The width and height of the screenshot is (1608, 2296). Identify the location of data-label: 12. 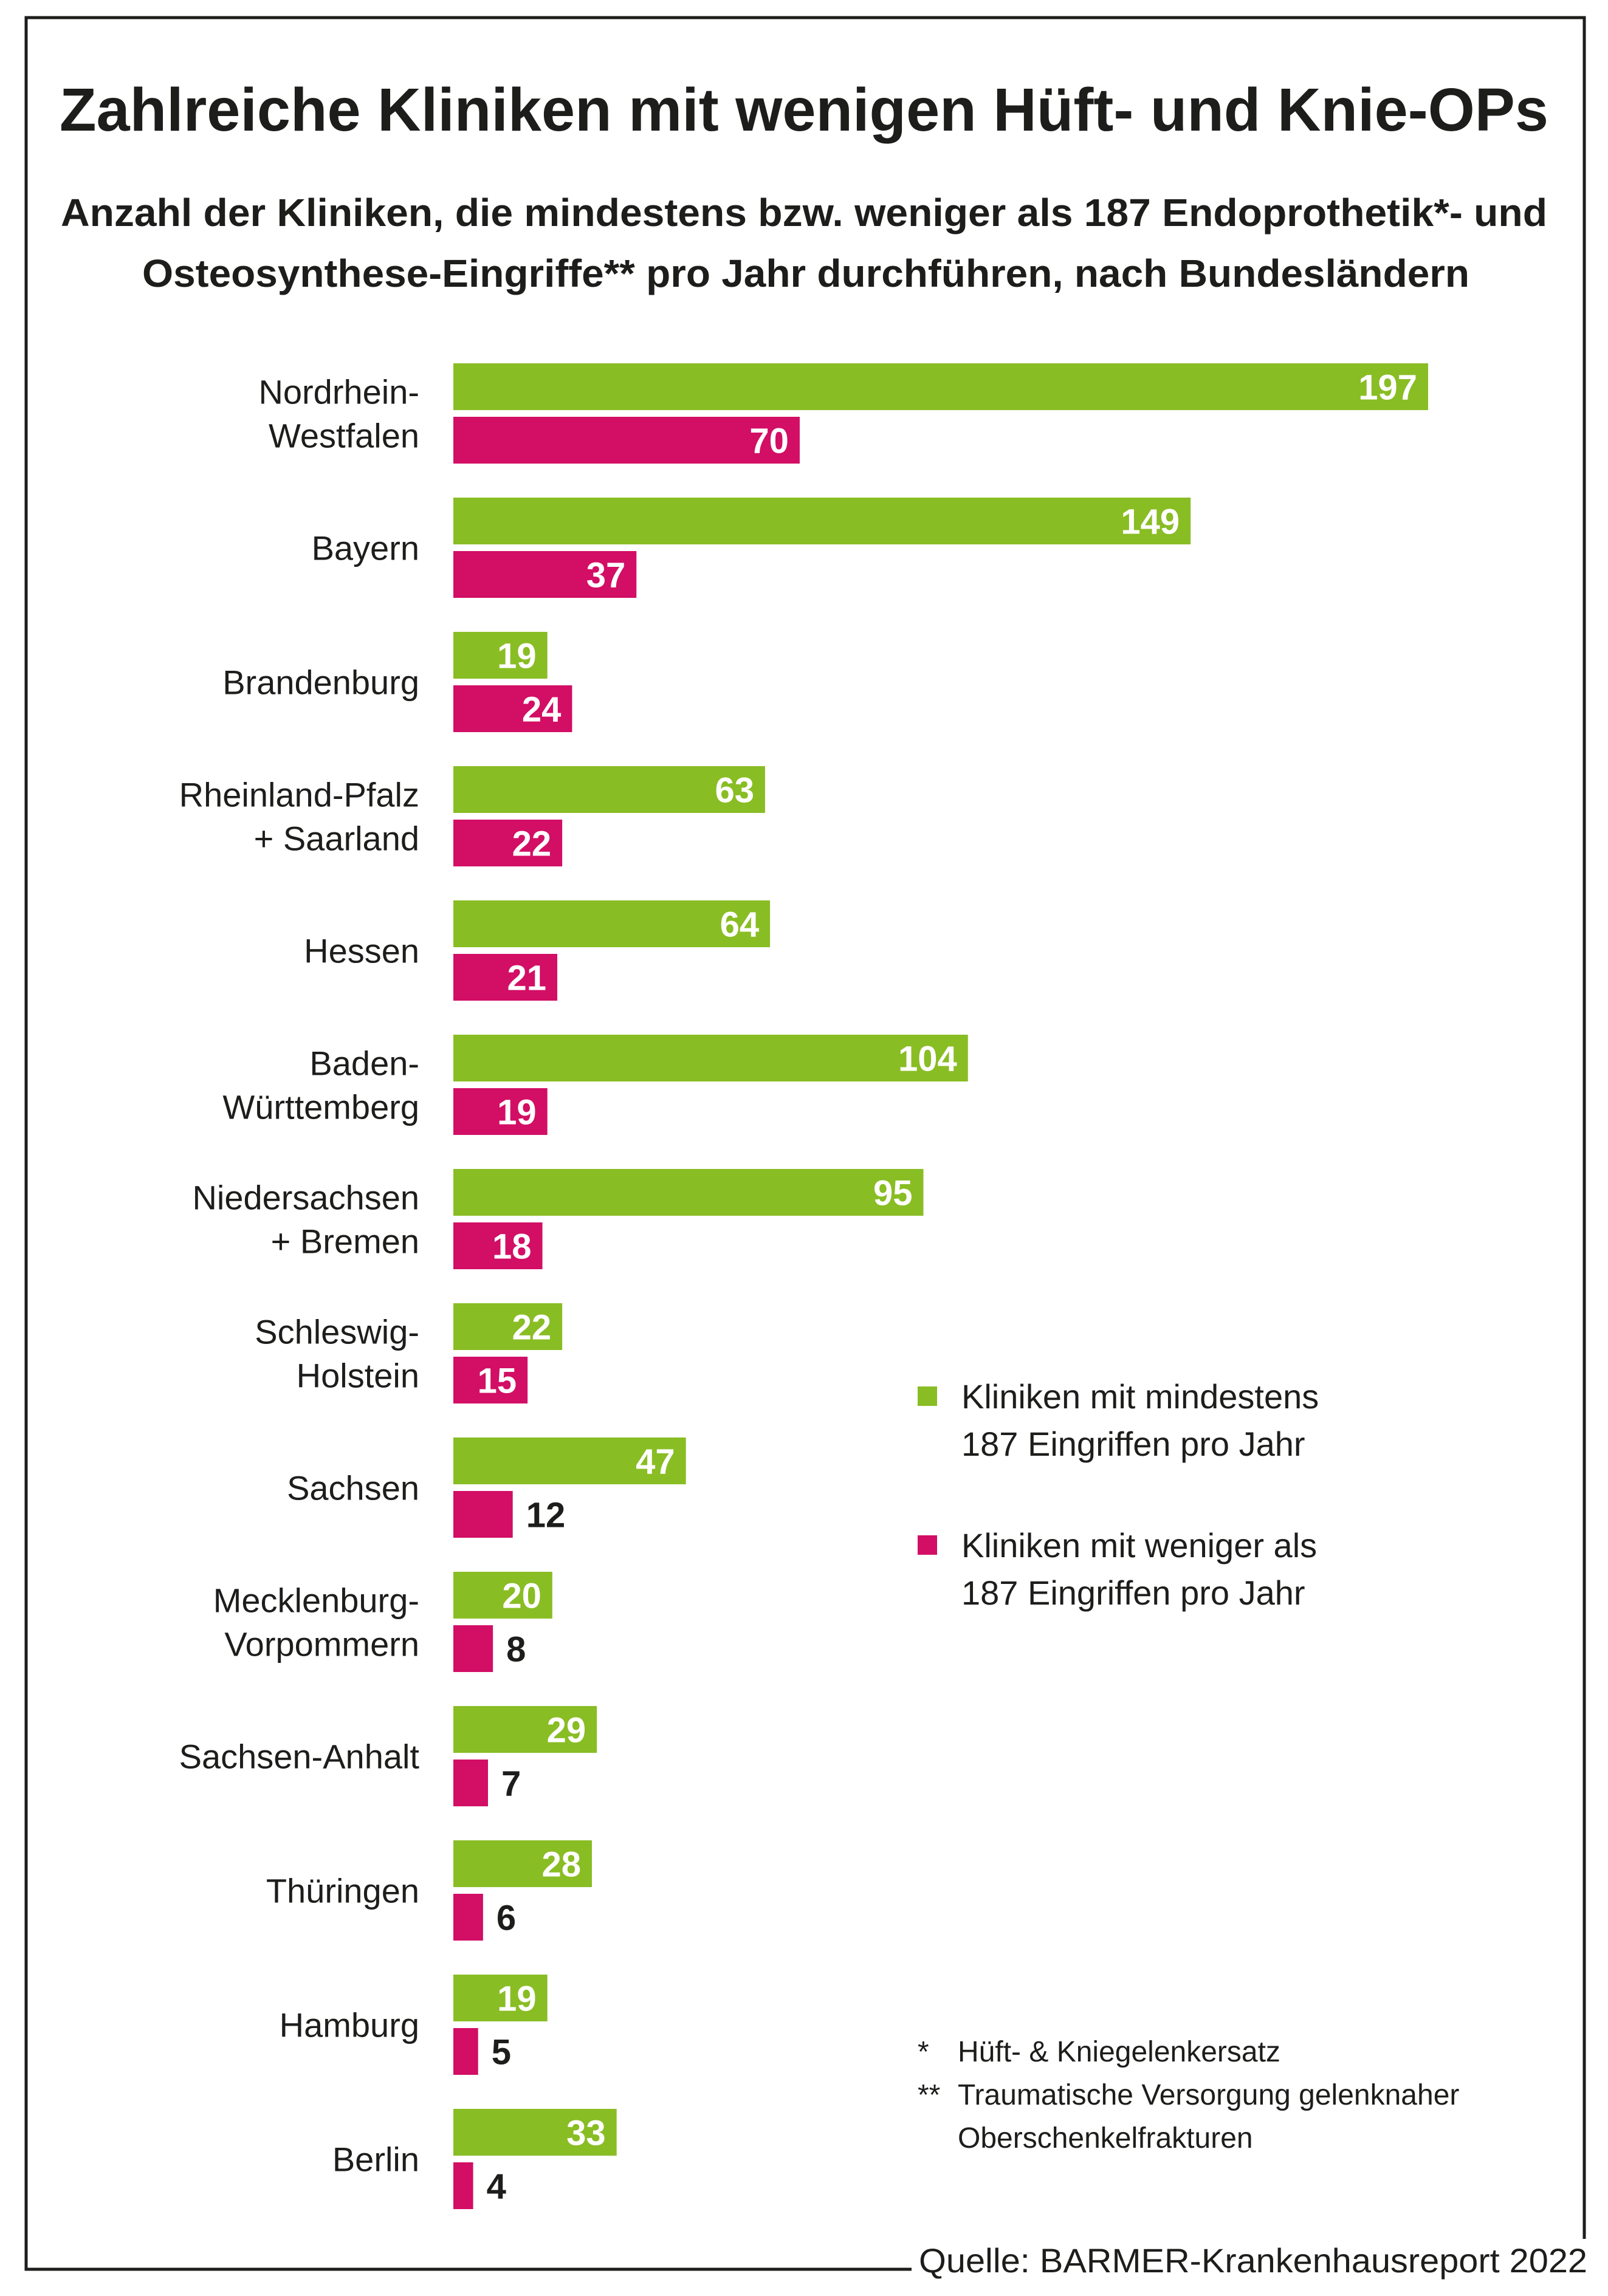
(546, 1516).